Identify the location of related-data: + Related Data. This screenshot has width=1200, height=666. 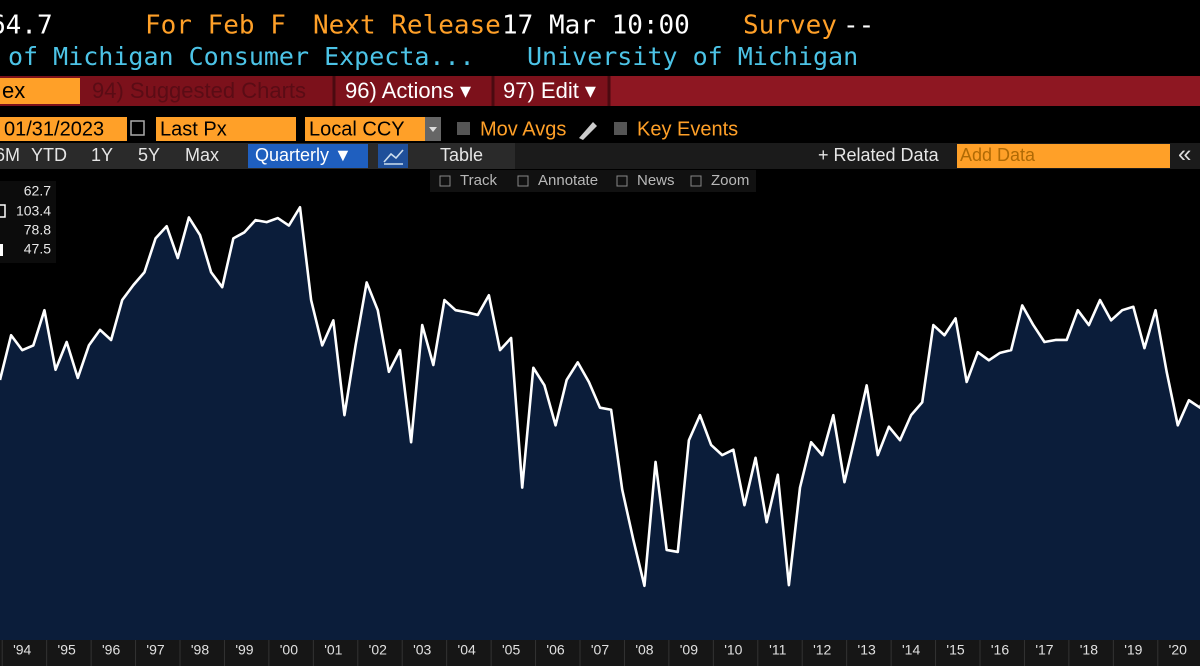
(879, 155).